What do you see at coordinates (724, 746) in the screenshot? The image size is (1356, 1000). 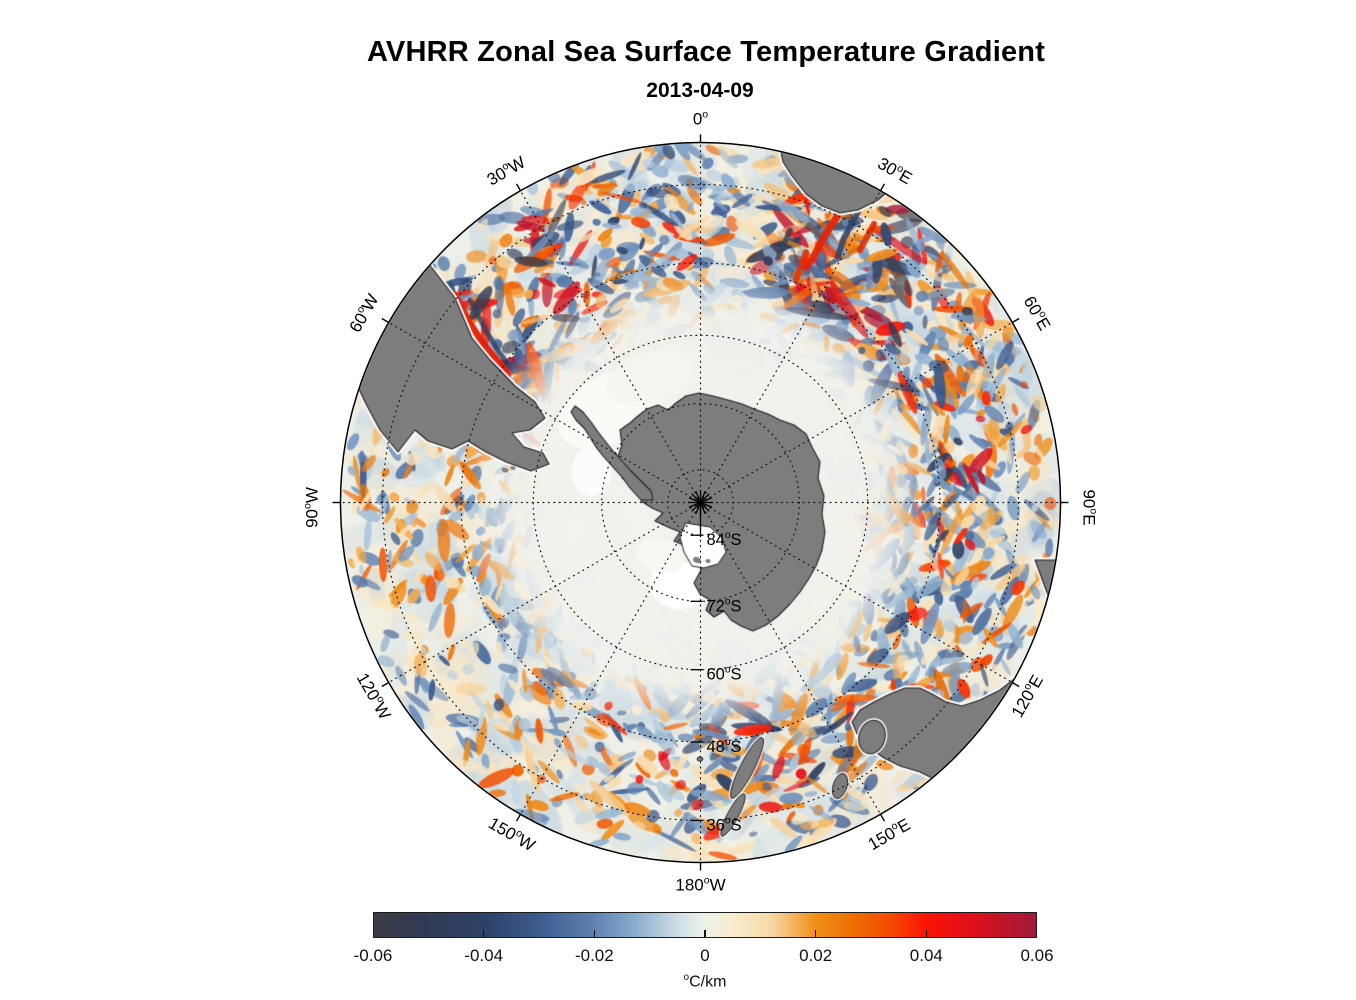 I see `lat-label: 48oS` at bounding box center [724, 746].